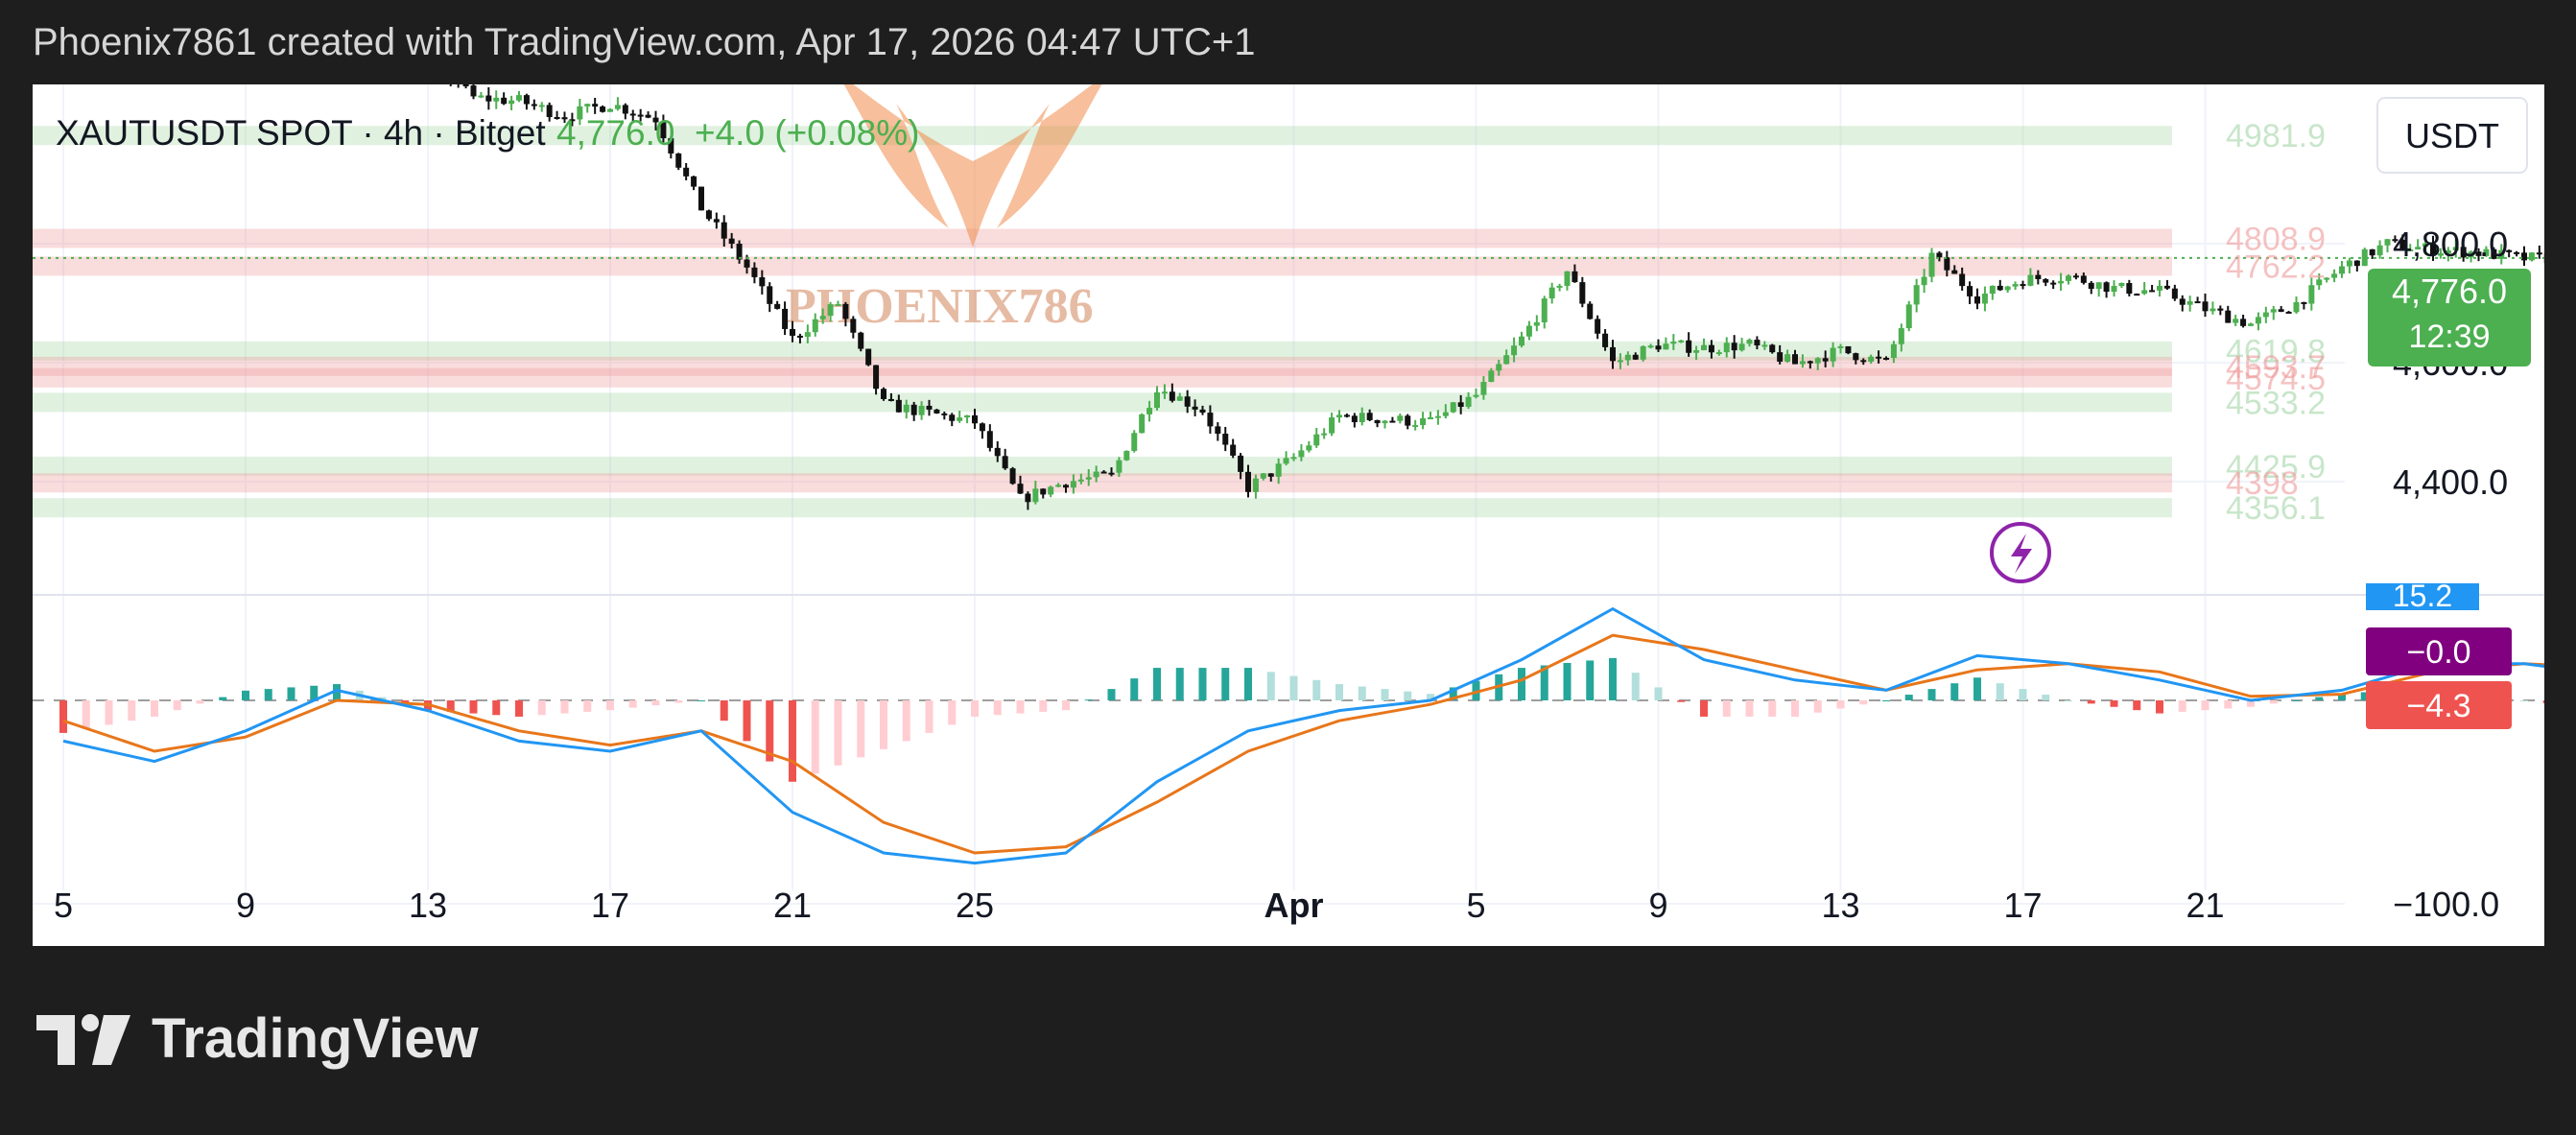  What do you see at coordinates (2446, 904) in the screenshot?
I see `macd-y-tick-label: −100.0` at bounding box center [2446, 904].